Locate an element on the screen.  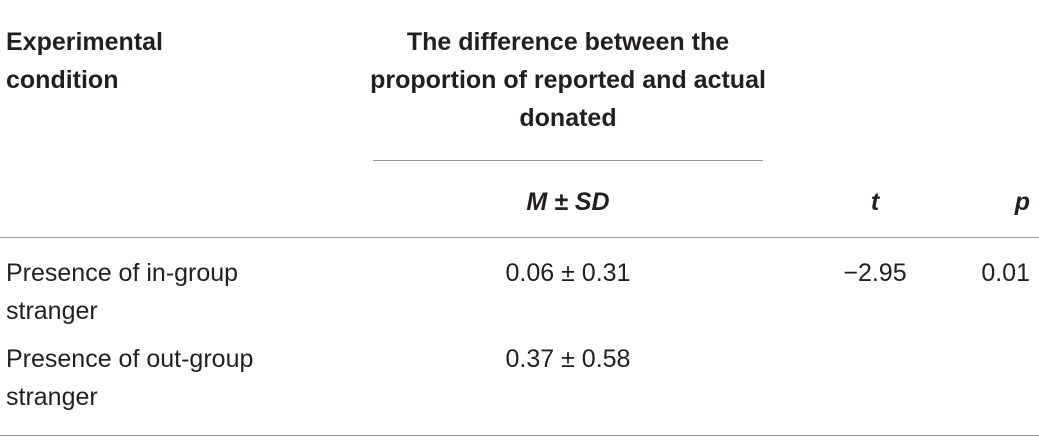
cell: 0.01 is located at coordinates (1005, 273).